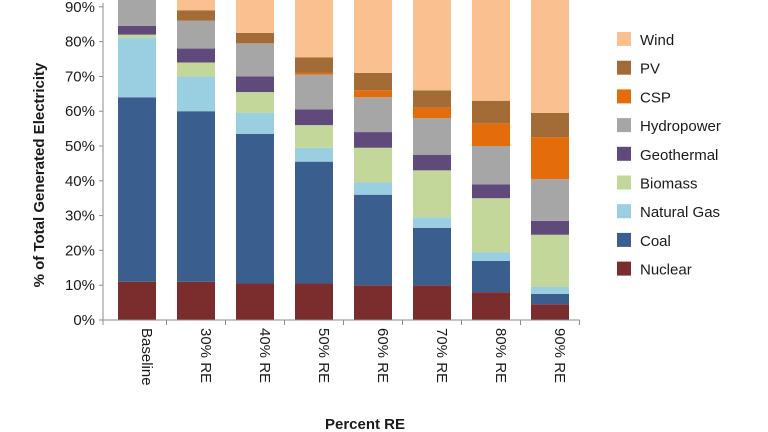  I want to click on legend-label-coal: Coal, so click(655, 241).